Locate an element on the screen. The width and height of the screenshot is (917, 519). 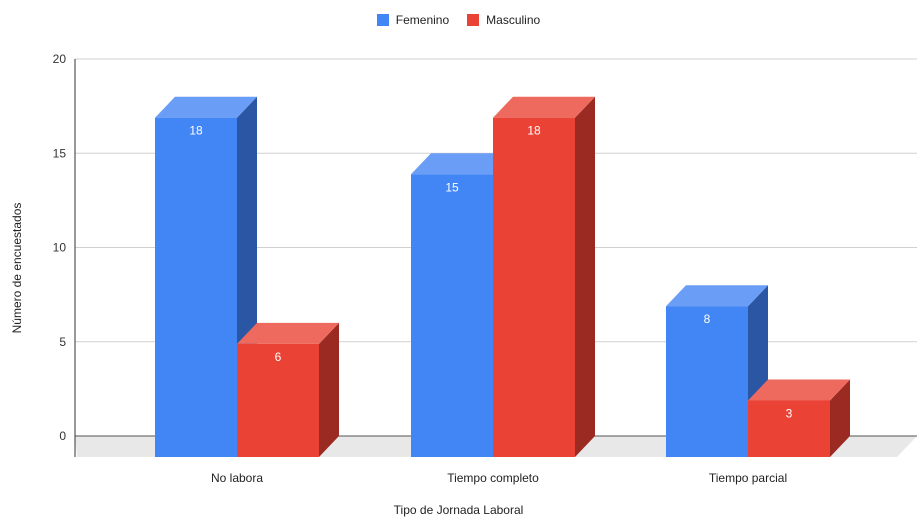
bar-masculino-0-top is located at coordinates (288, 333).